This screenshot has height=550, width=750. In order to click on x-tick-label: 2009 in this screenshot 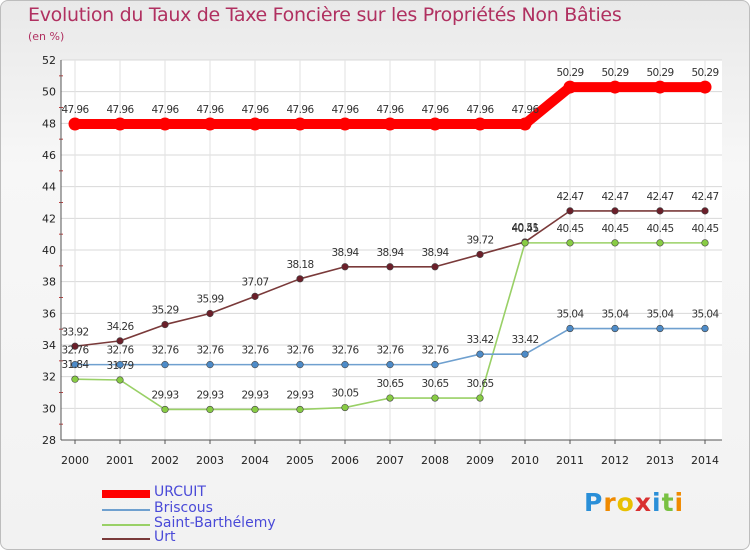, I will do `click(480, 460)`.